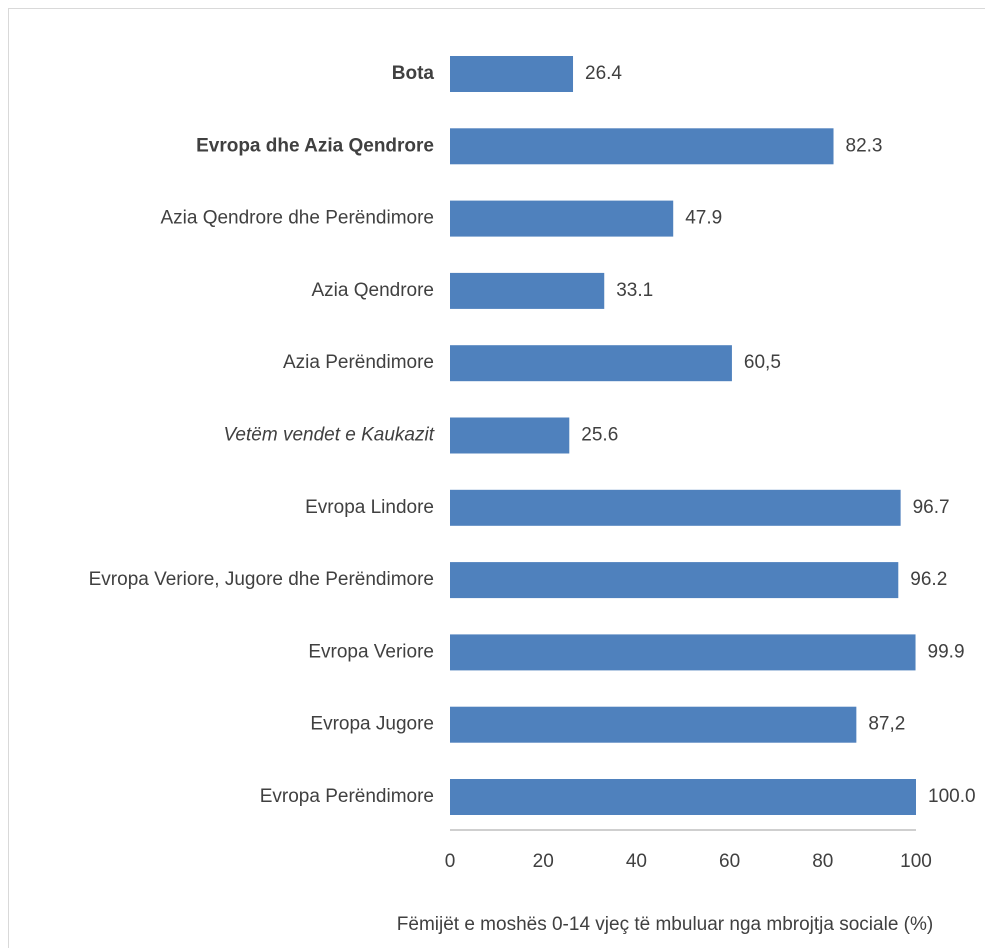 This screenshot has height=948, width=985. I want to click on x-tick-label: 20, so click(543, 861).